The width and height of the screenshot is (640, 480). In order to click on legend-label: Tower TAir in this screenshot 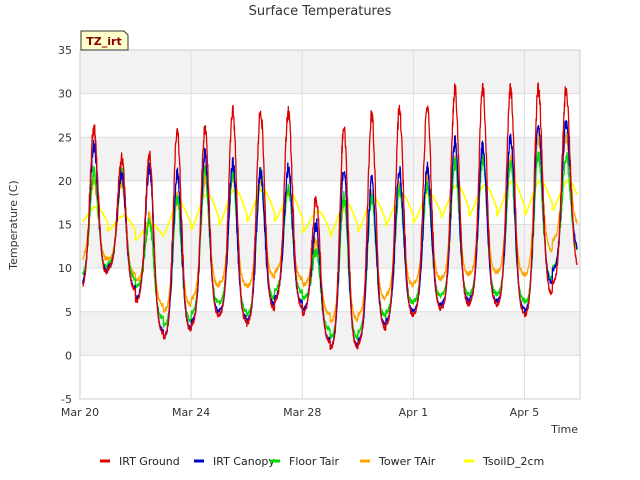, I will do `click(407, 461)`.